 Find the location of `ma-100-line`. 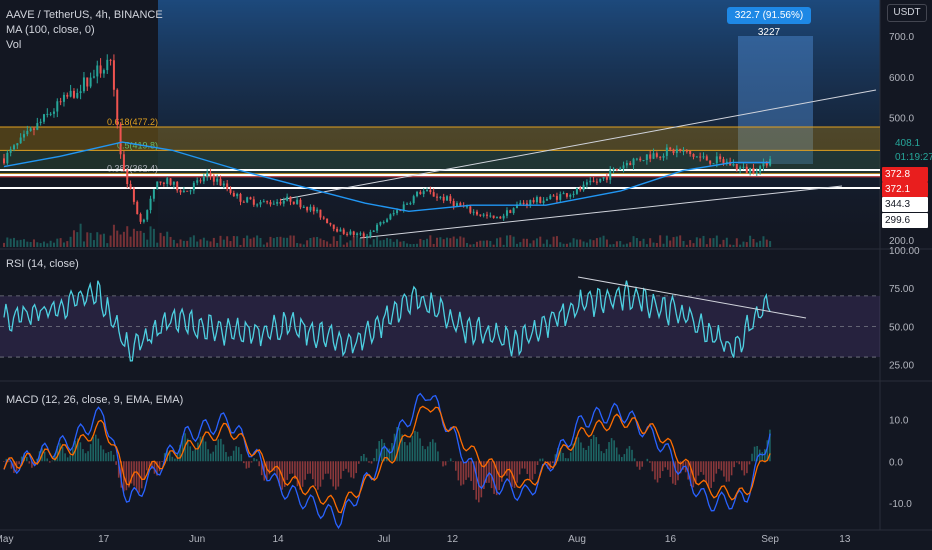

ma-100-line is located at coordinates (387, 177).